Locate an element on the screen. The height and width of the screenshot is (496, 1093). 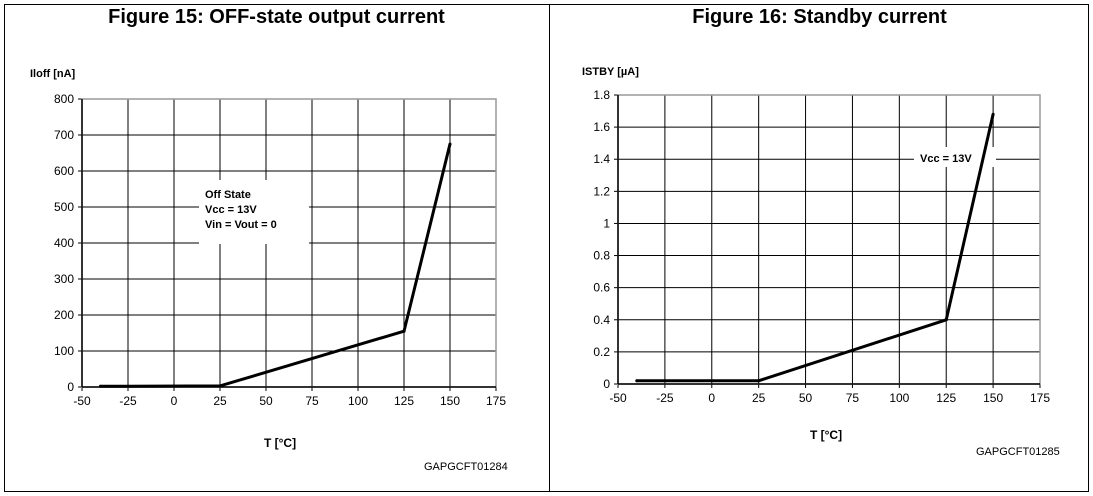
annotation-text: Off State is located at coordinates (228, 195).